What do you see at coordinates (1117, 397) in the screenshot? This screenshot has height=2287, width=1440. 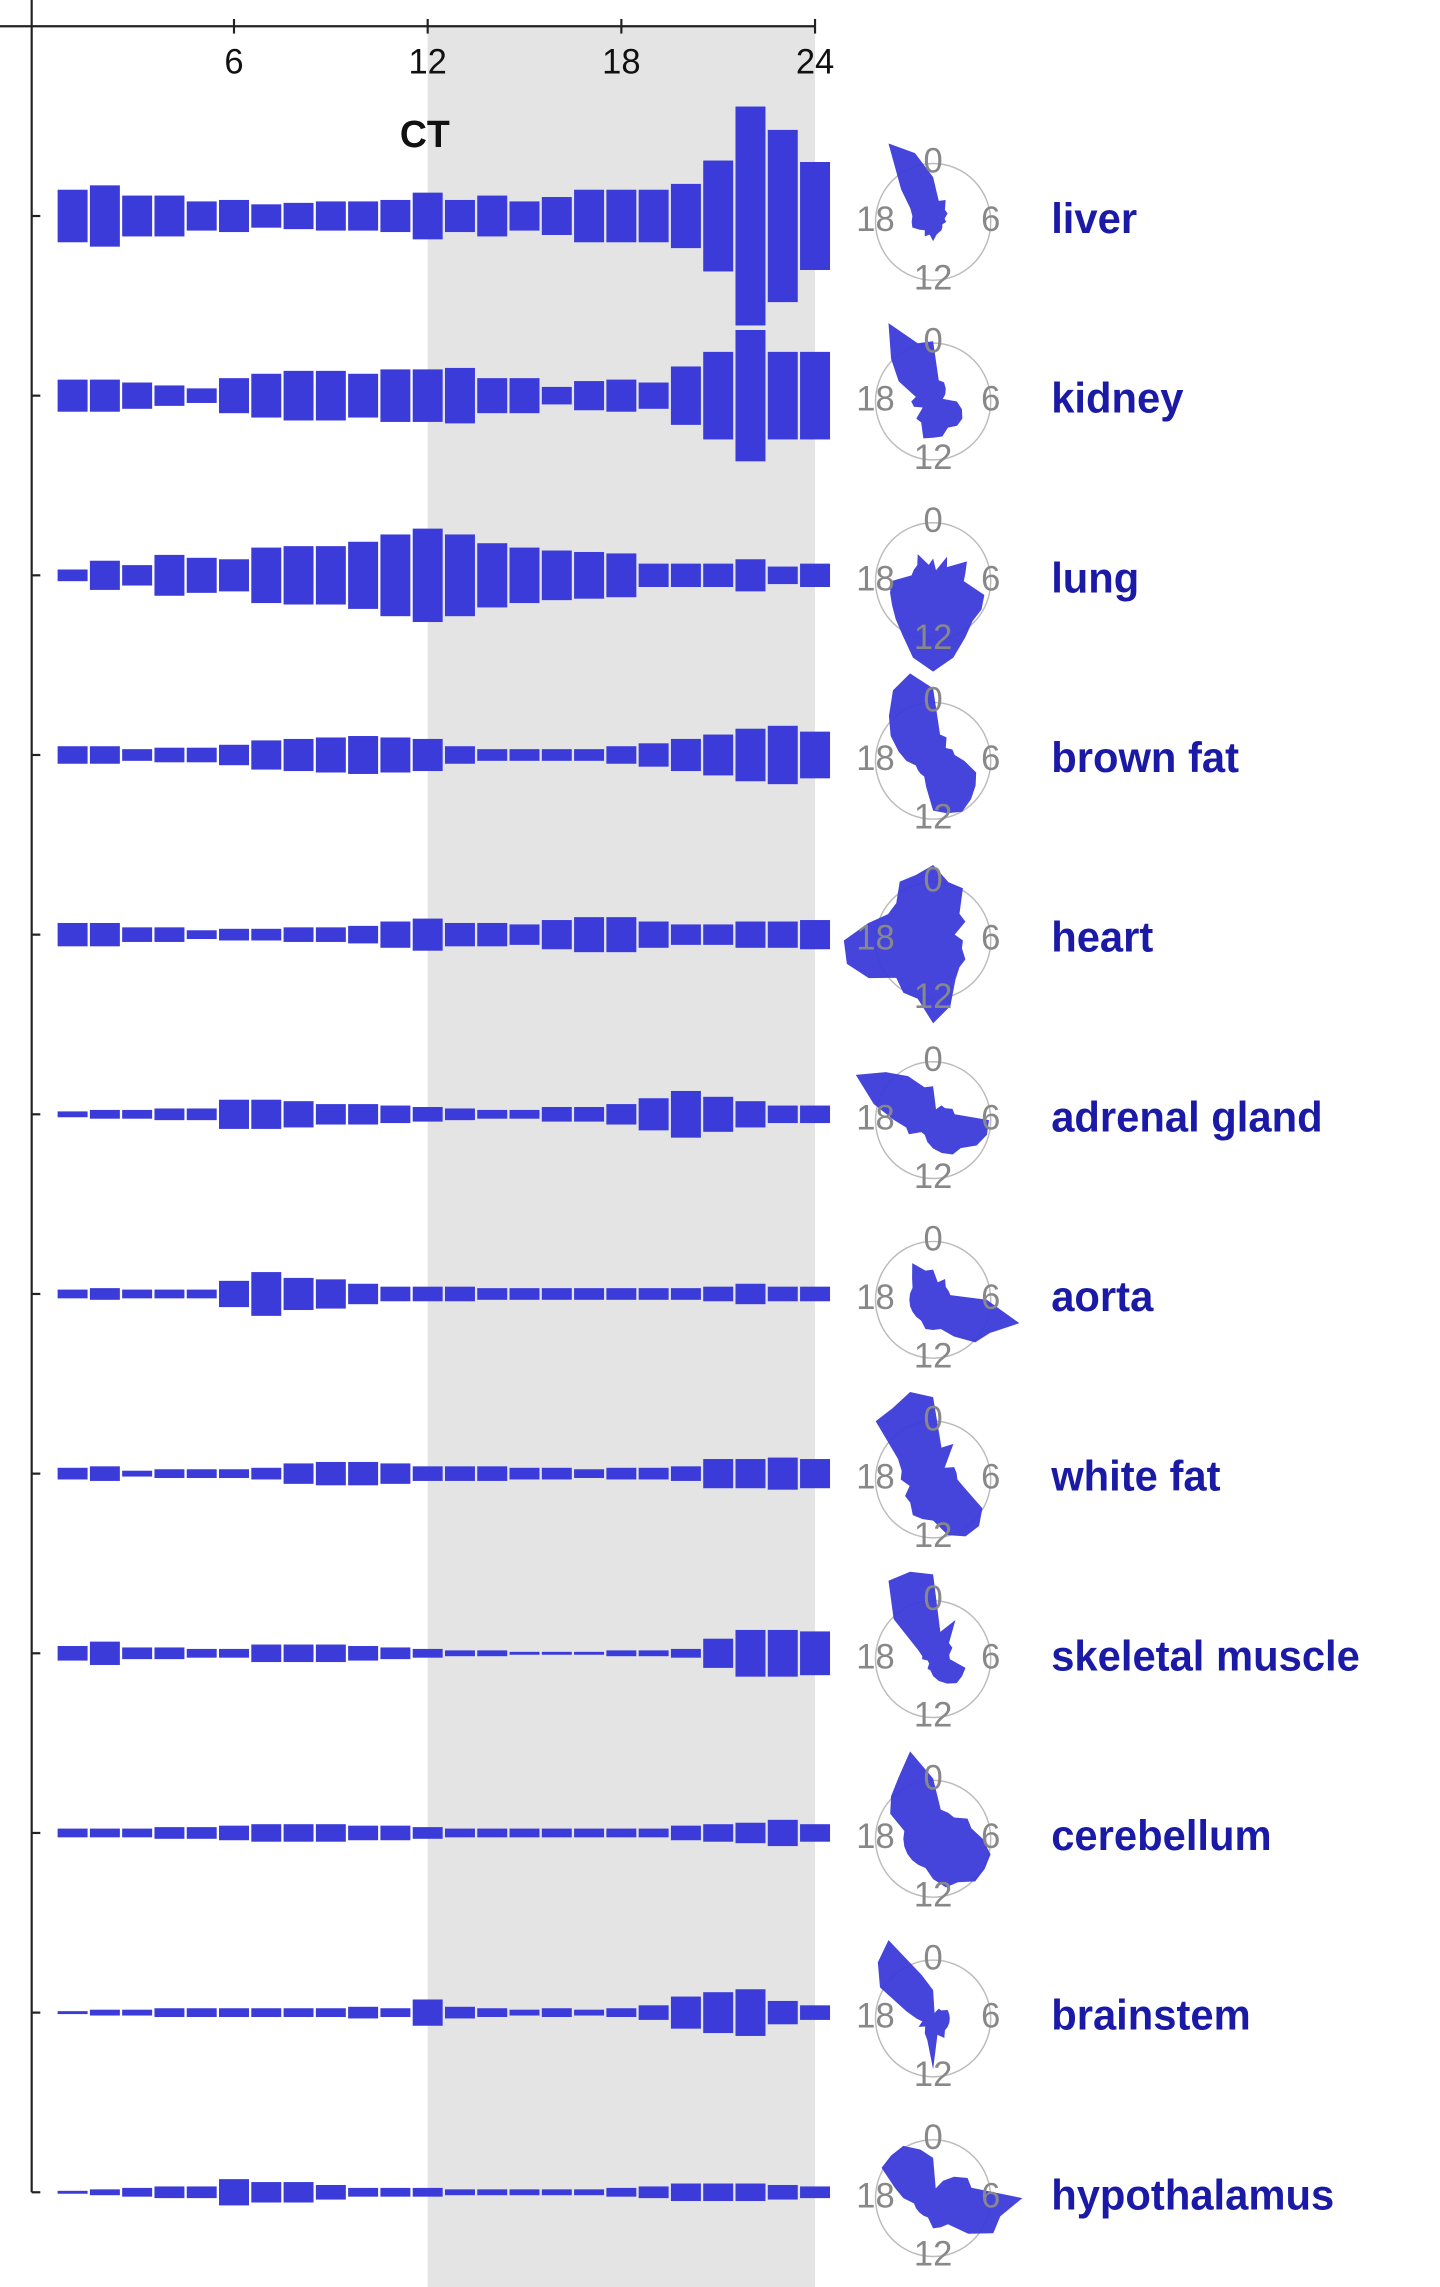 I see `series-label: kidney` at bounding box center [1117, 397].